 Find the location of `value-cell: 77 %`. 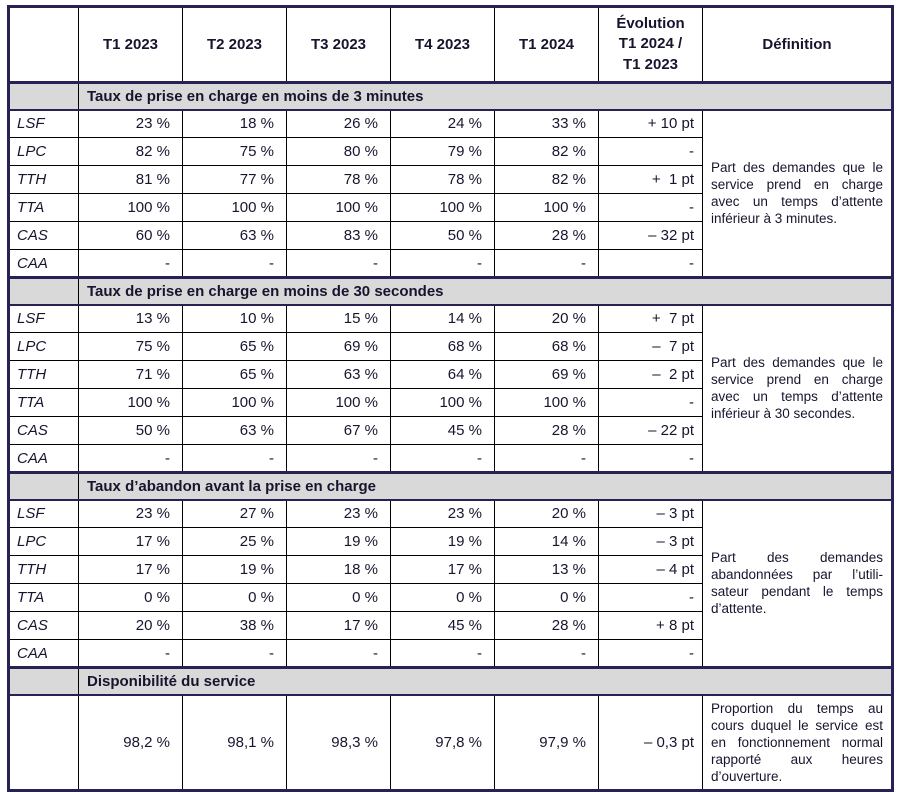

value-cell: 77 % is located at coordinates (234, 179).